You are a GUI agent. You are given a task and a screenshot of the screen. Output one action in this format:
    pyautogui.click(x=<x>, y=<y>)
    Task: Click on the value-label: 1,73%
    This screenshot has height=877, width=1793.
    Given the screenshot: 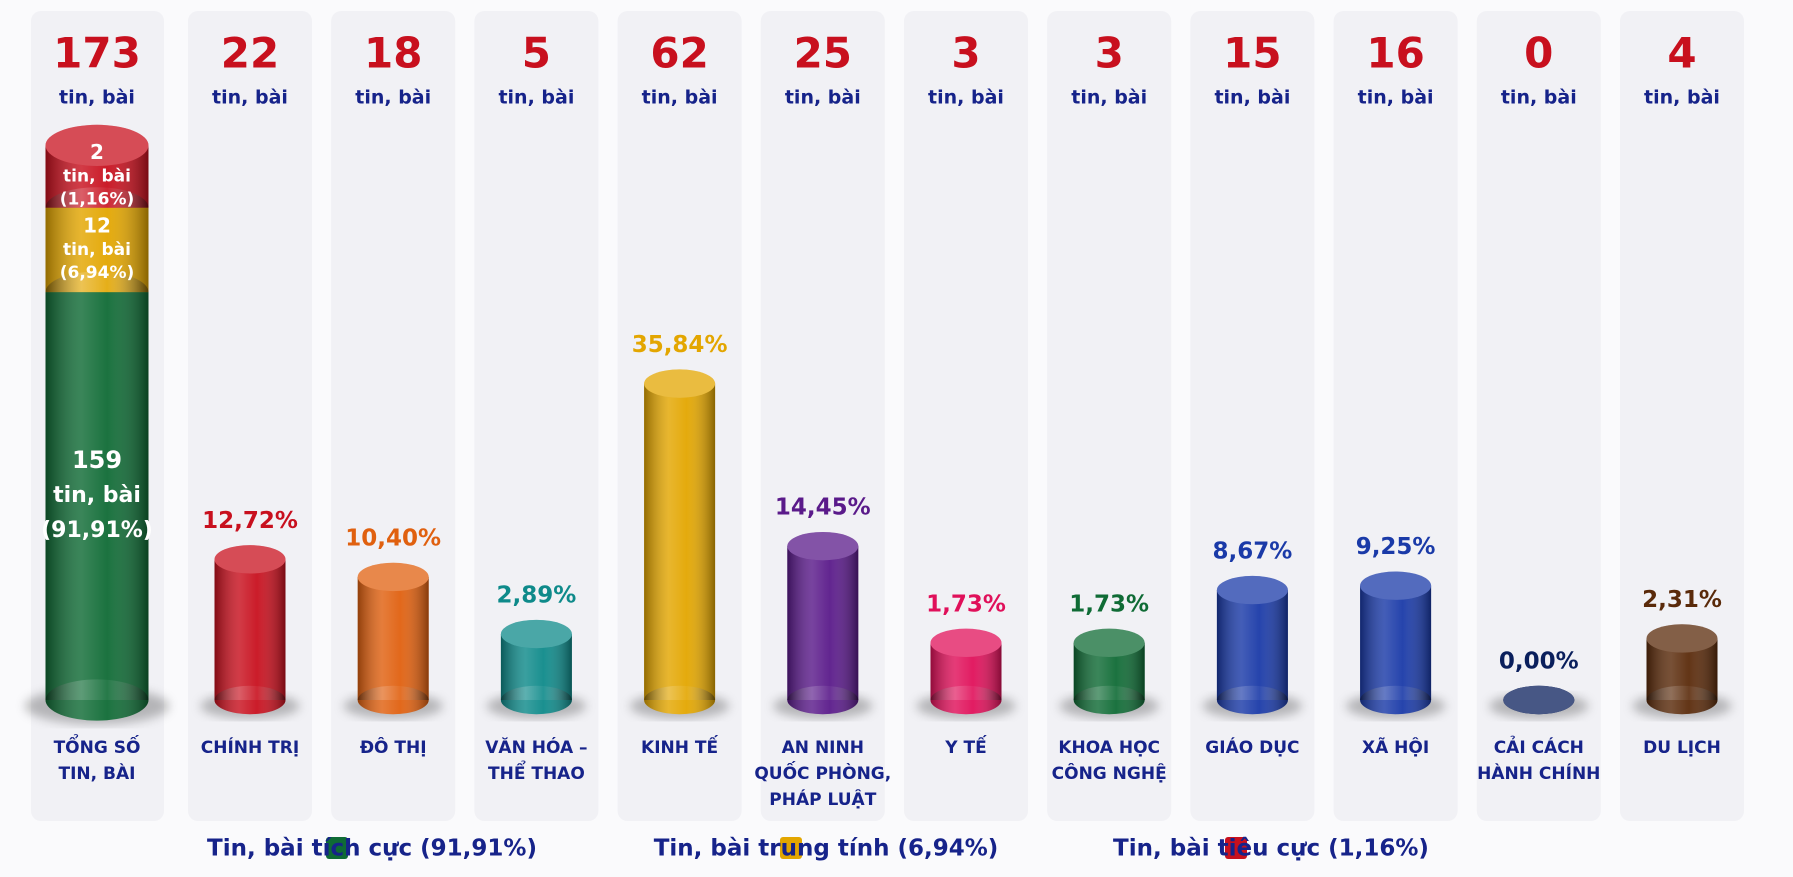 What is the action you would take?
    pyautogui.click(x=966, y=604)
    